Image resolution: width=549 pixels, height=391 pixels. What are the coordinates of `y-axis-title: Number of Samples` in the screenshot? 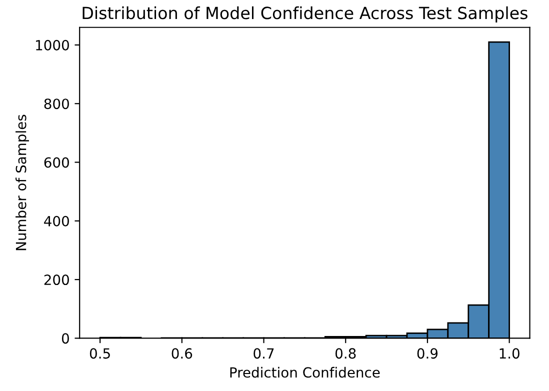 It's located at (22, 182).